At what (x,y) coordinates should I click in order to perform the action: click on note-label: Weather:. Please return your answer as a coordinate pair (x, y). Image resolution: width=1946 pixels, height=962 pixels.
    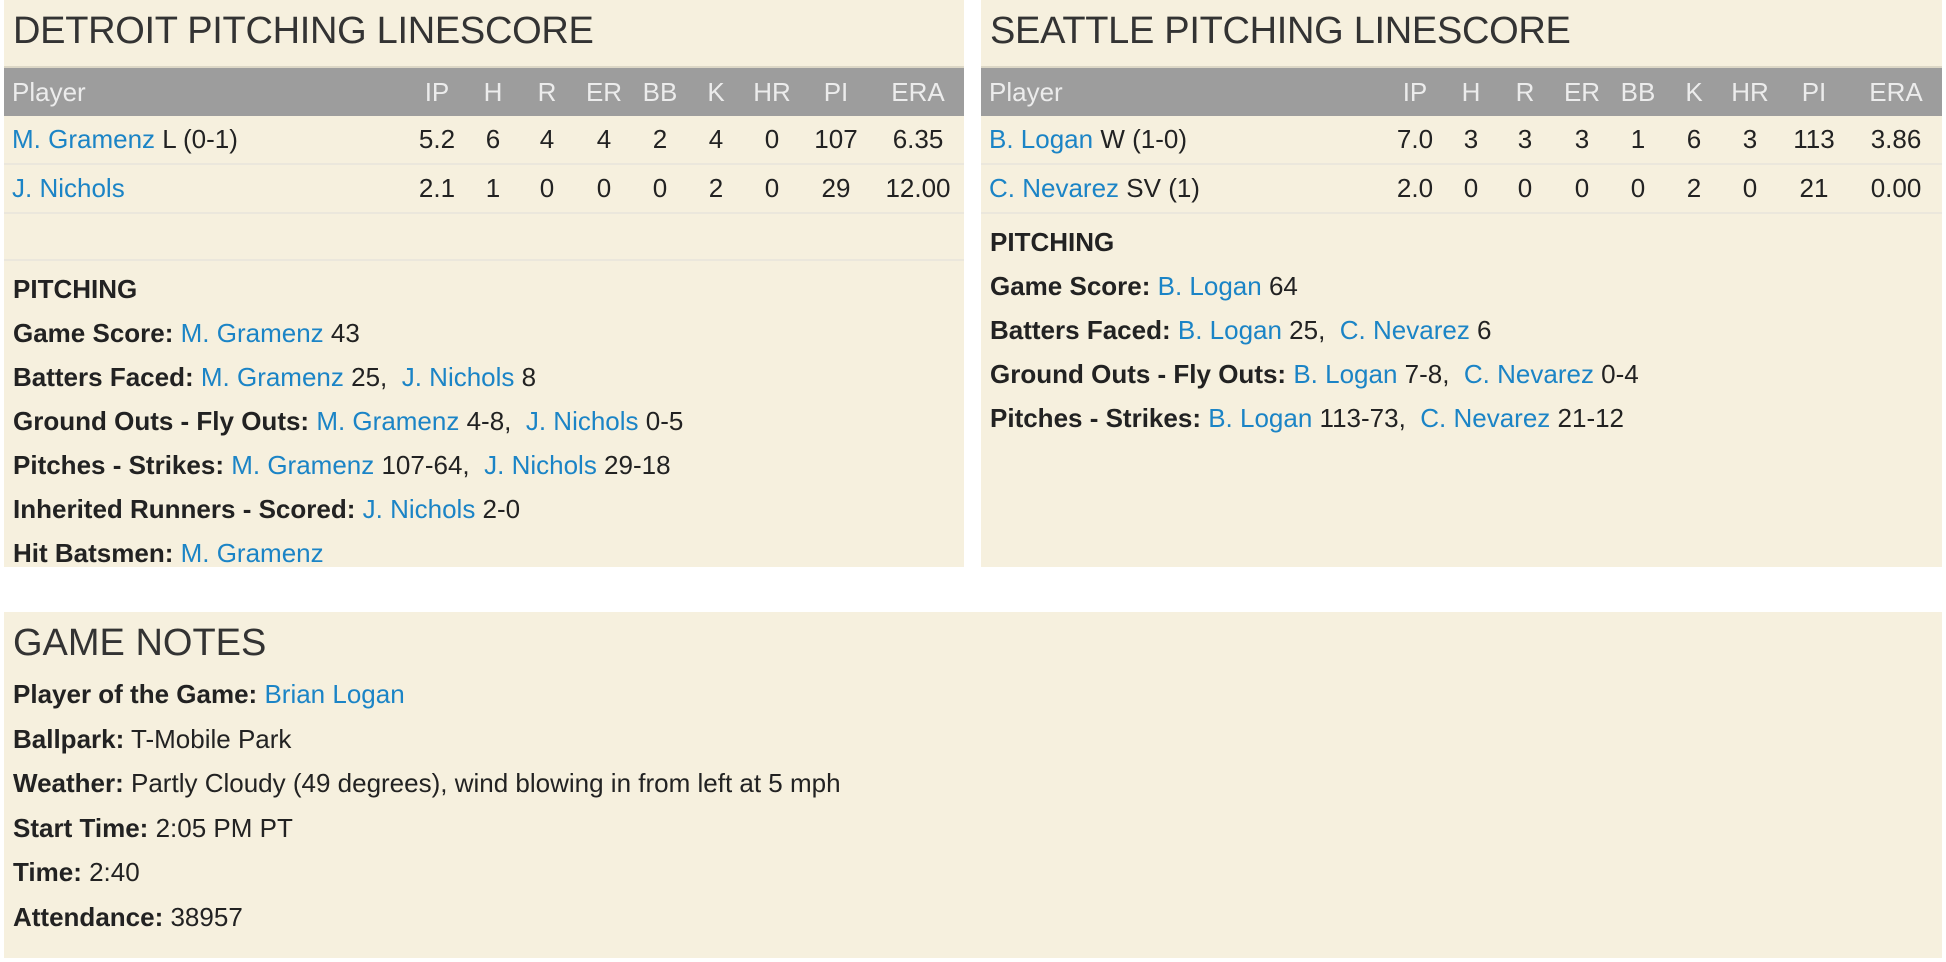
    Looking at the image, I should click on (68, 783).